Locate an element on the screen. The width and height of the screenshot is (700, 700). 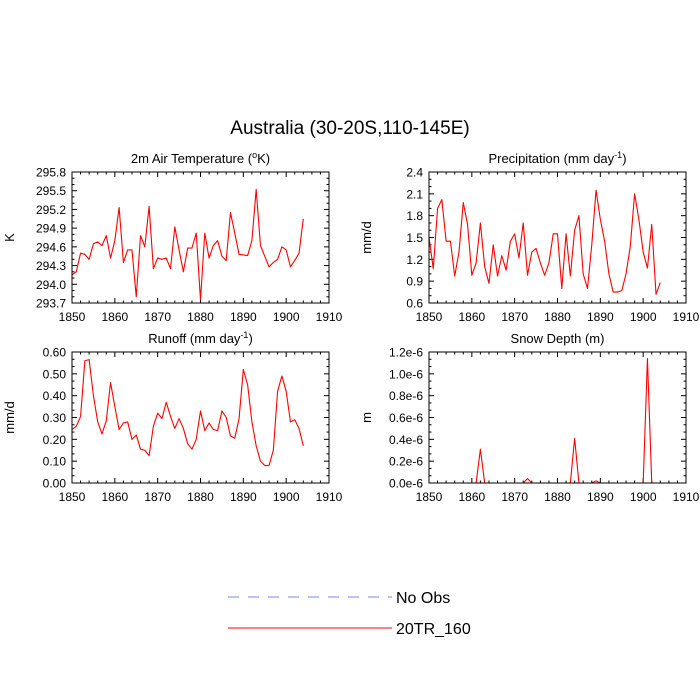
y-tick-label: 0.40 is located at coordinates (55, 396).